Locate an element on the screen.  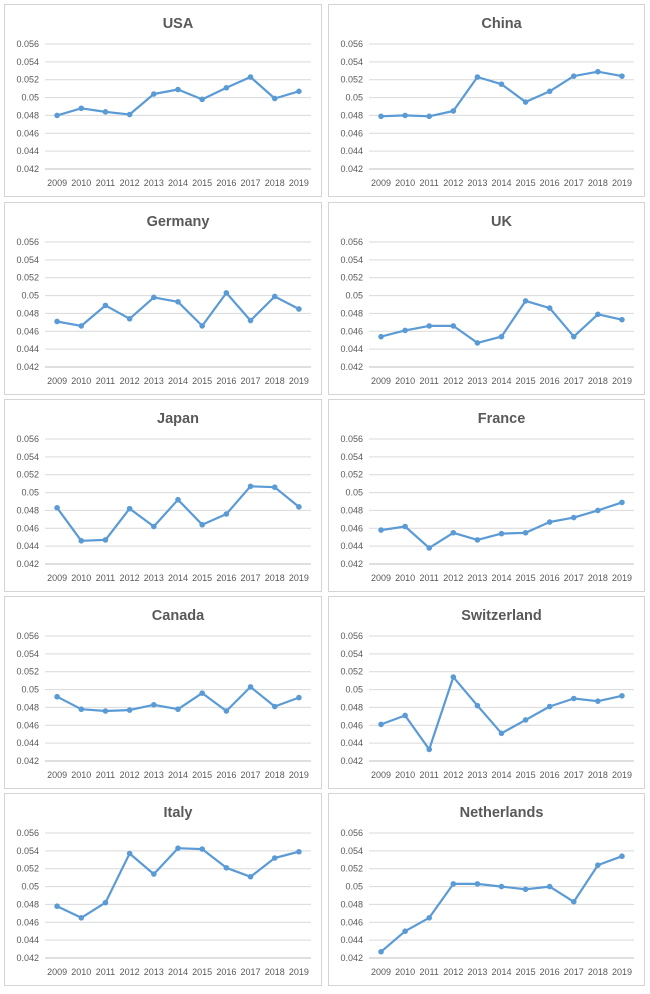
chart-title: Italy is located at coordinates (177, 813).